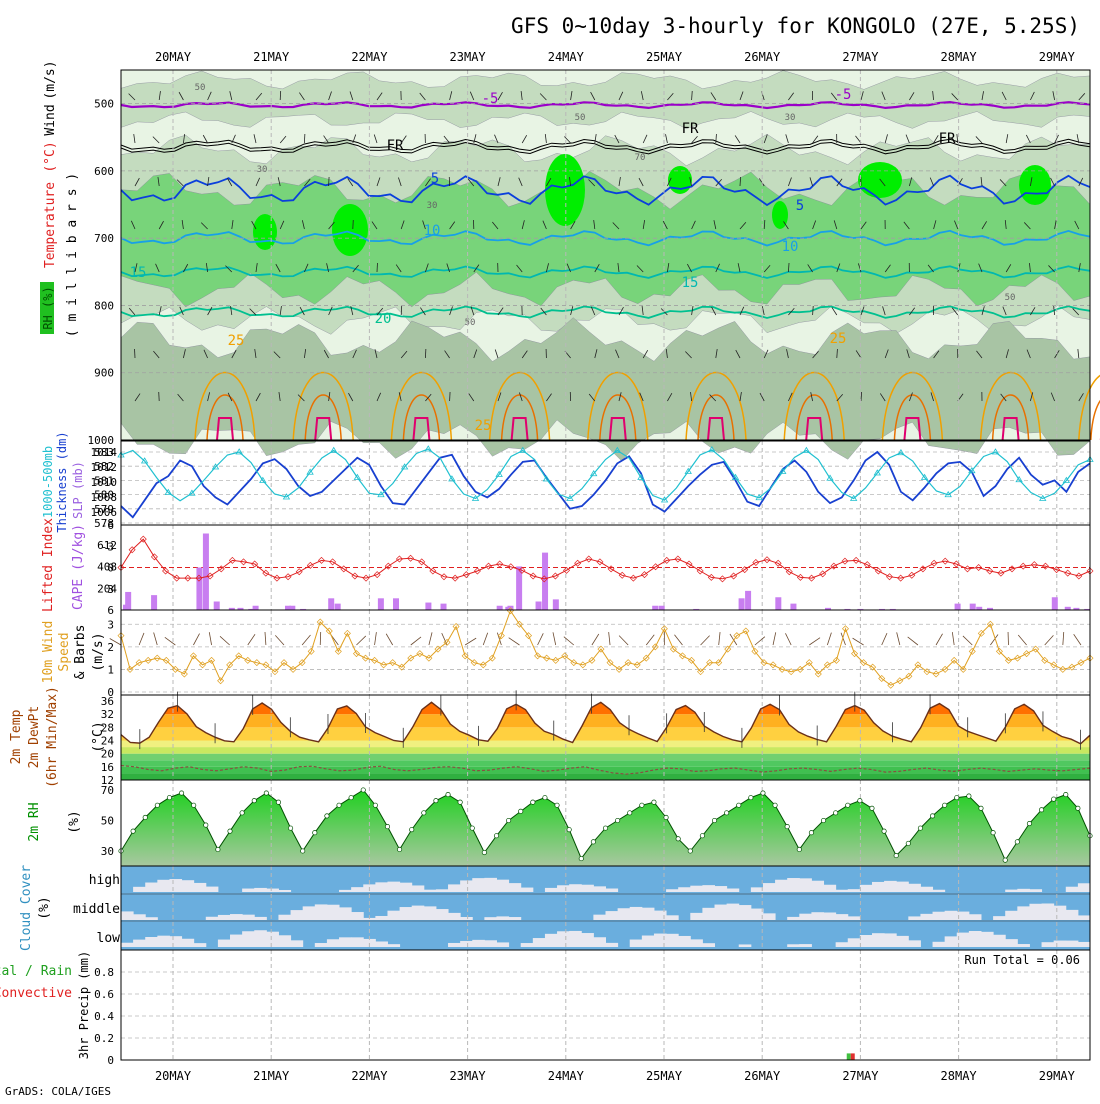 The width and height of the screenshot is (1100, 1104). I want to click on bottom-date-label: 23MAY, so click(468, 1076).